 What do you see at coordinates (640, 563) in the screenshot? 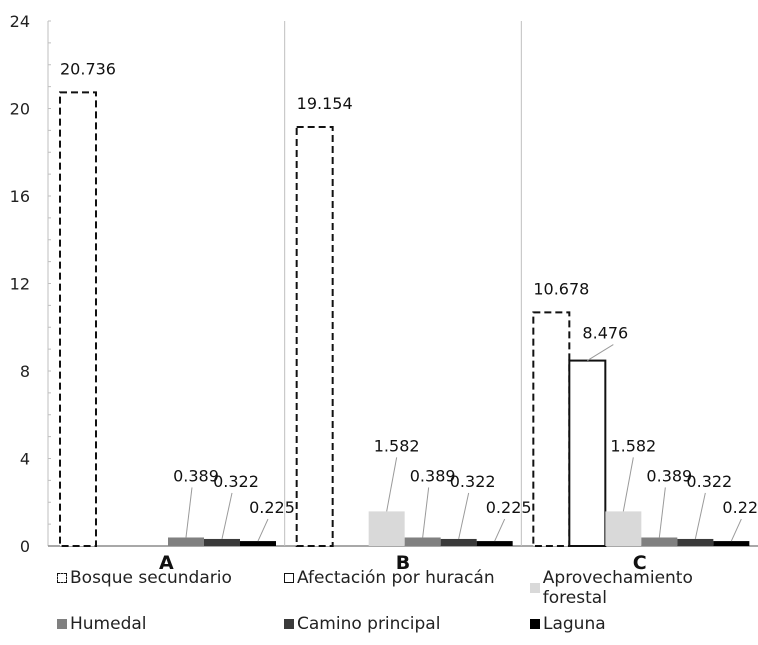
I see `category-label: C` at bounding box center [640, 563].